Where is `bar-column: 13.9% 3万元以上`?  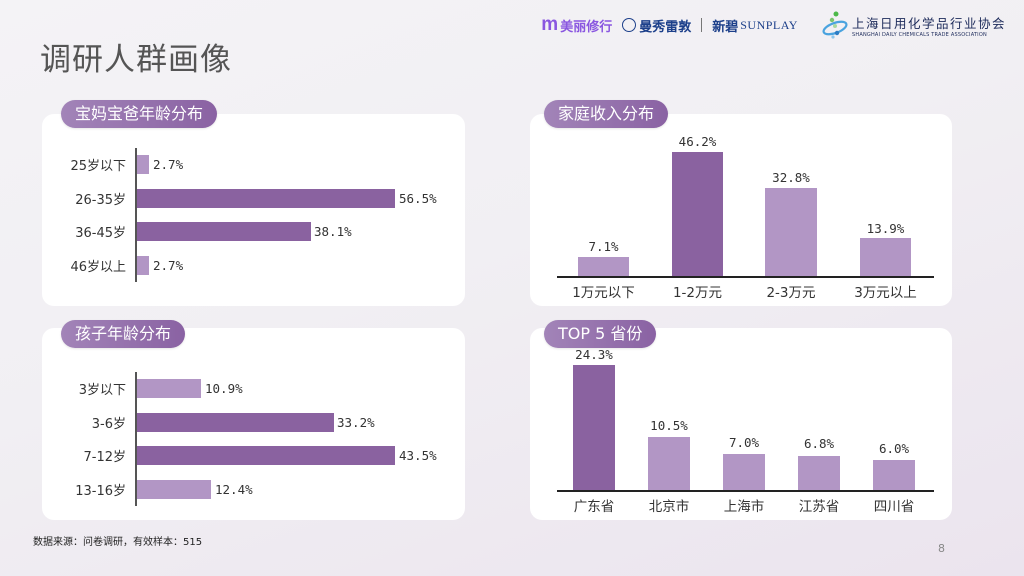
bar-column: 13.9% 3万元以上 is located at coordinates (885, 261).